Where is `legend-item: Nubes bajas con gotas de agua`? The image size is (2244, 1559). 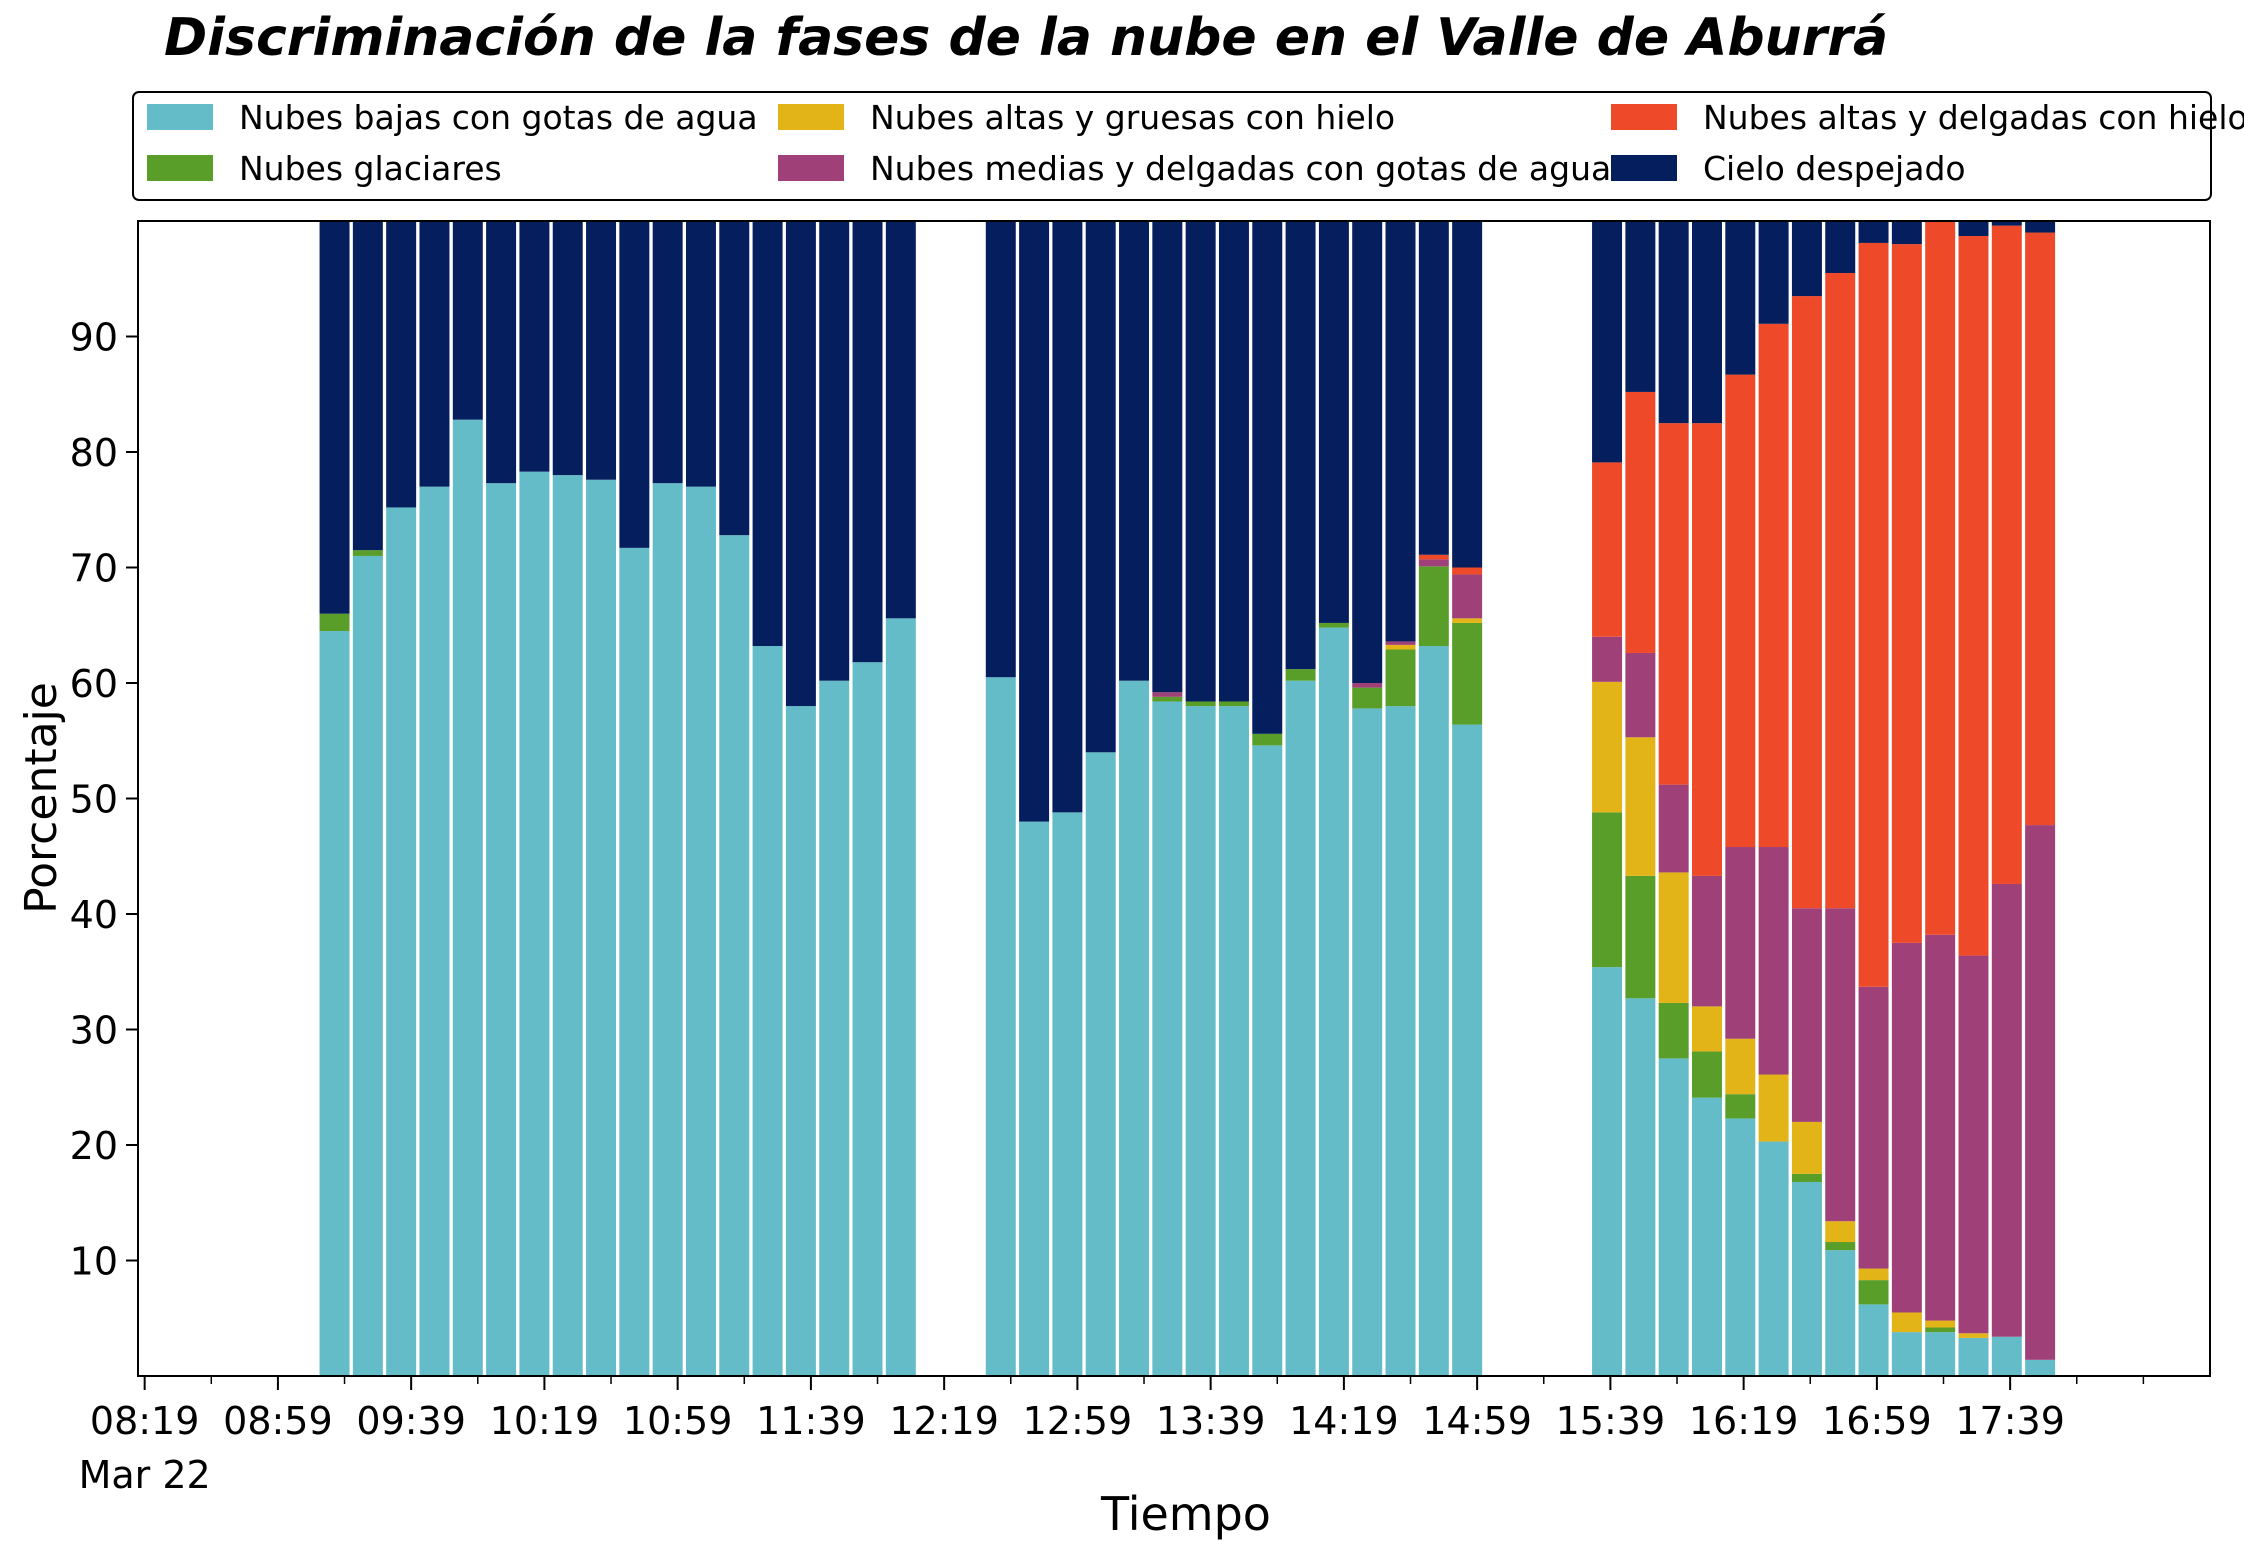
legend-item: Nubes bajas con gotas de agua is located at coordinates (452, 117).